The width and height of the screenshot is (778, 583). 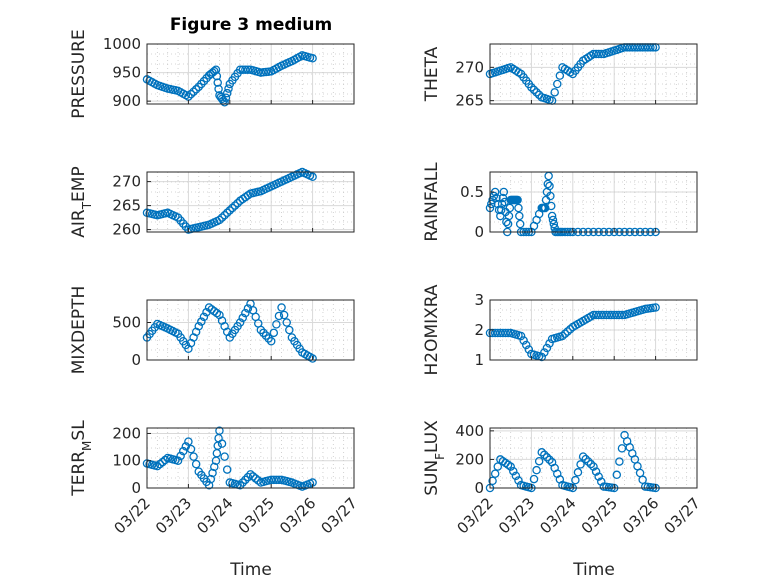 What do you see at coordinates (81, 458) in the screenshot?
I see `y-axis-label: TERRMSL` at bounding box center [81, 458].